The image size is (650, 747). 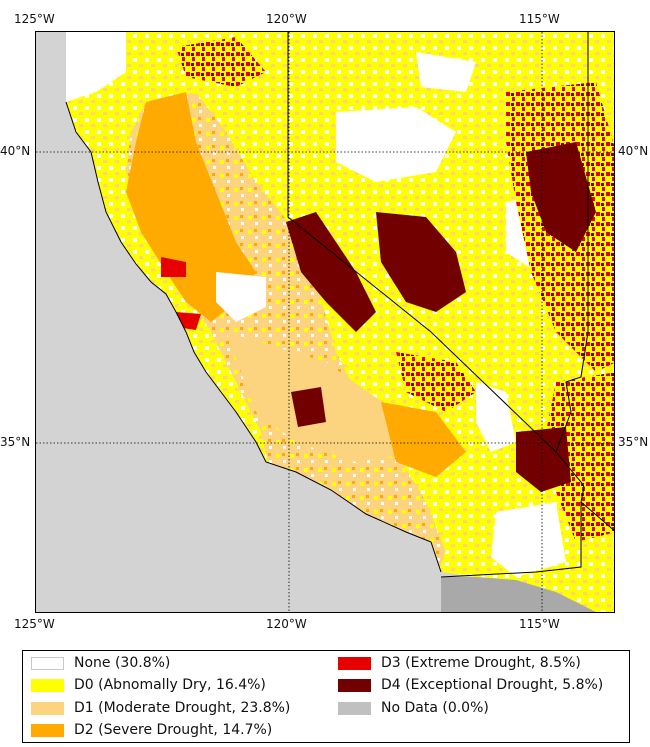 What do you see at coordinates (539, 19) in the screenshot?
I see `top-tick-115w: 115°W` at bounding box center [539, 19].